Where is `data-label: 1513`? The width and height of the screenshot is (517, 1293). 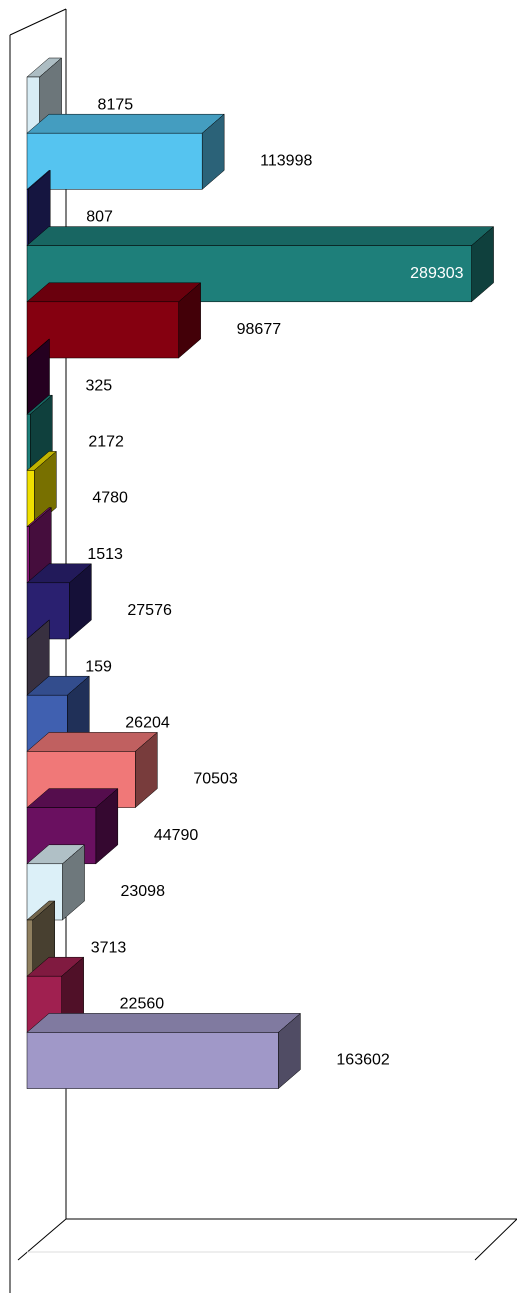 data-label: 1513 is located at coordinates (105, 554).